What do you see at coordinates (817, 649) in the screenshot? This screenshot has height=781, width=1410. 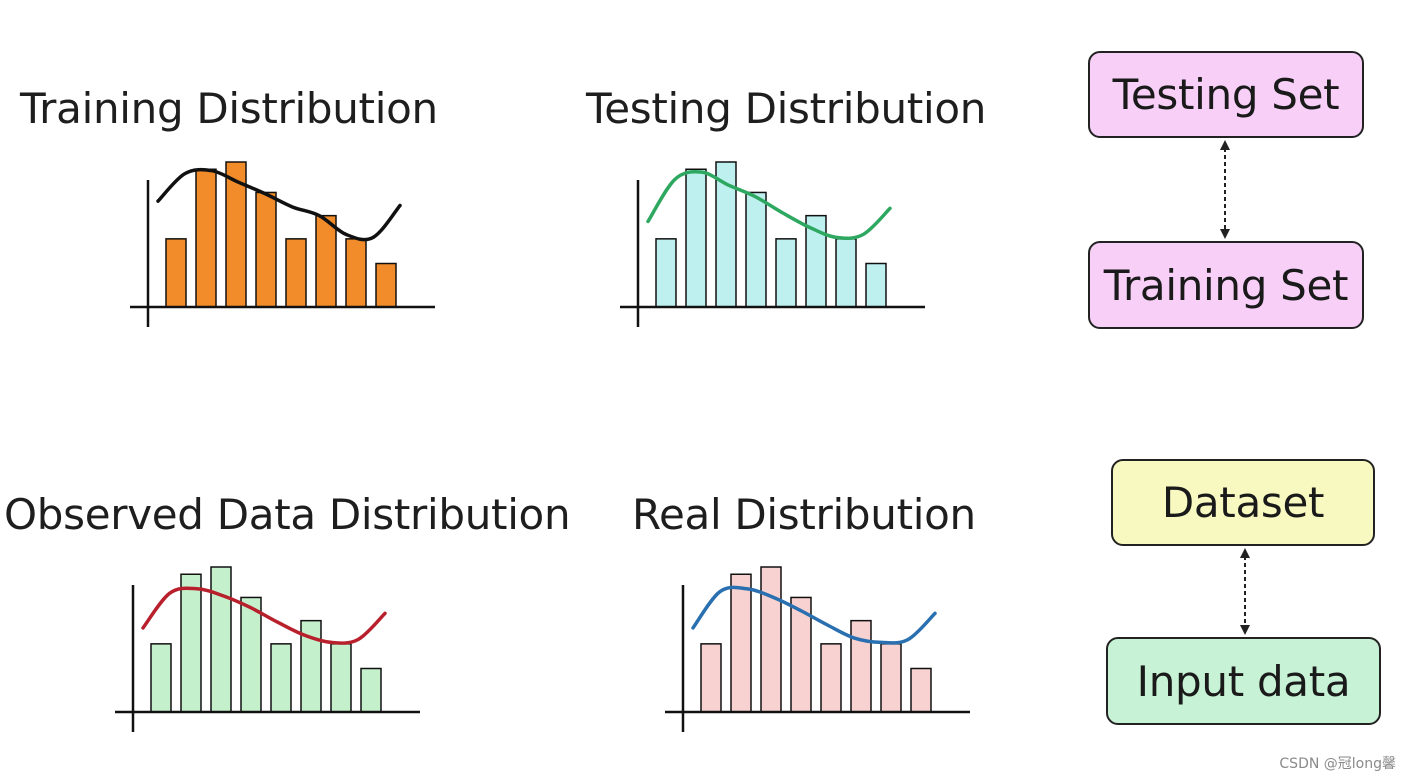 I see `real-distribution-histogram` at bounding box center [817, 649].